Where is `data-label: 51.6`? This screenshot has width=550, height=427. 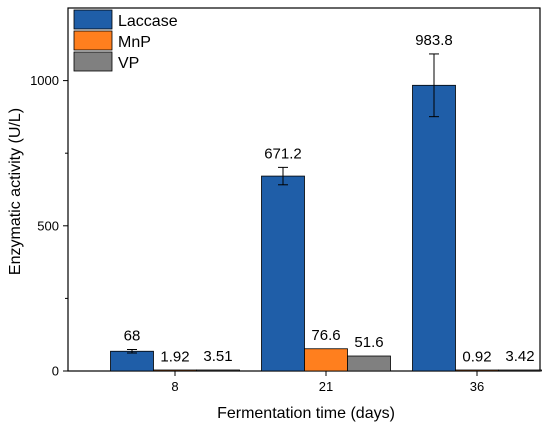
data-label: 51.6 is located at coordinates (368, 342).